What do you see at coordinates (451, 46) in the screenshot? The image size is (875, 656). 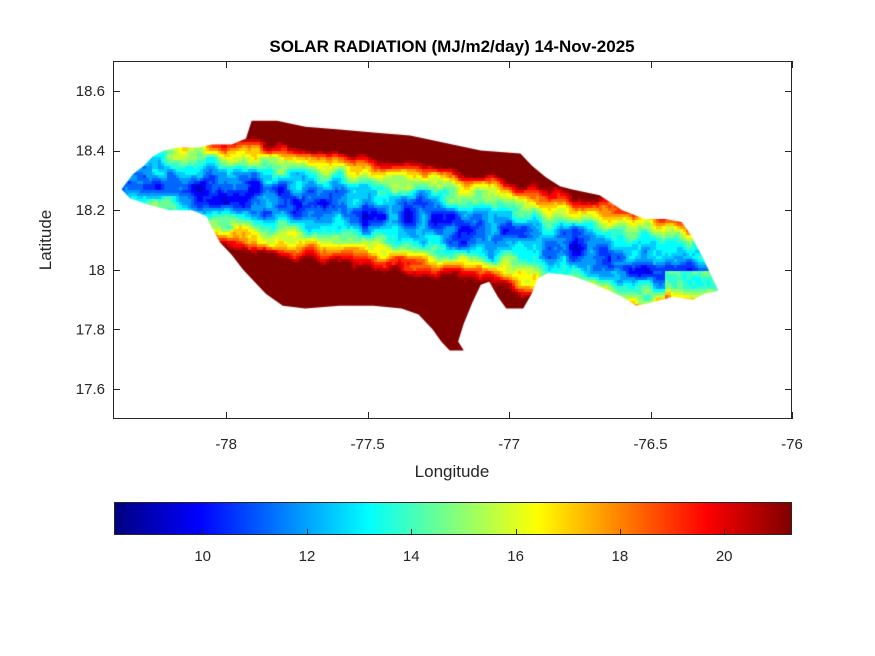 I see `chart-title: SOLAR RADIATION (MJ/m2/day) 14-Nov-2025` at bounding box center [451, 46].